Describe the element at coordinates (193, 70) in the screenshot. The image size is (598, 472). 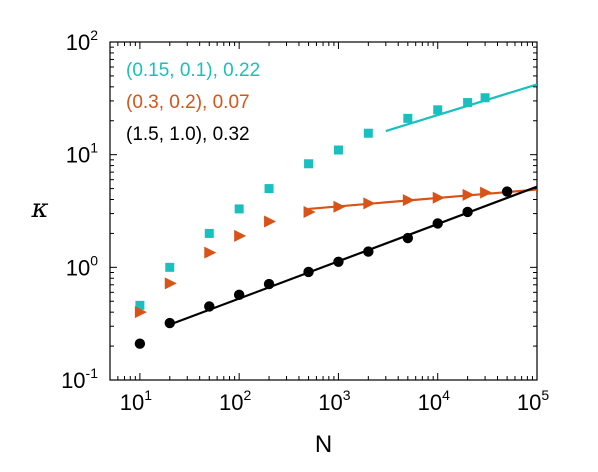
I see `legend-entry-1: (0.15, 0.1), 0.22` at that location.